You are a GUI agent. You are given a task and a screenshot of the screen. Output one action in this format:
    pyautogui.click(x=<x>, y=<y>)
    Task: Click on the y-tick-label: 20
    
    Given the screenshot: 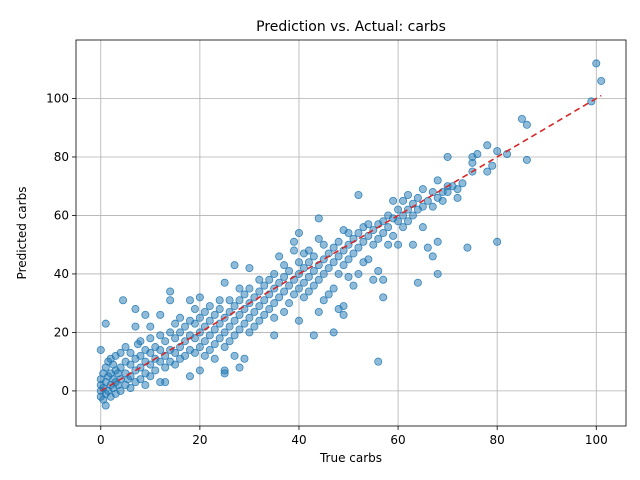 What is the action you would take?
    pyautogui.click(x=61, y=332)
    